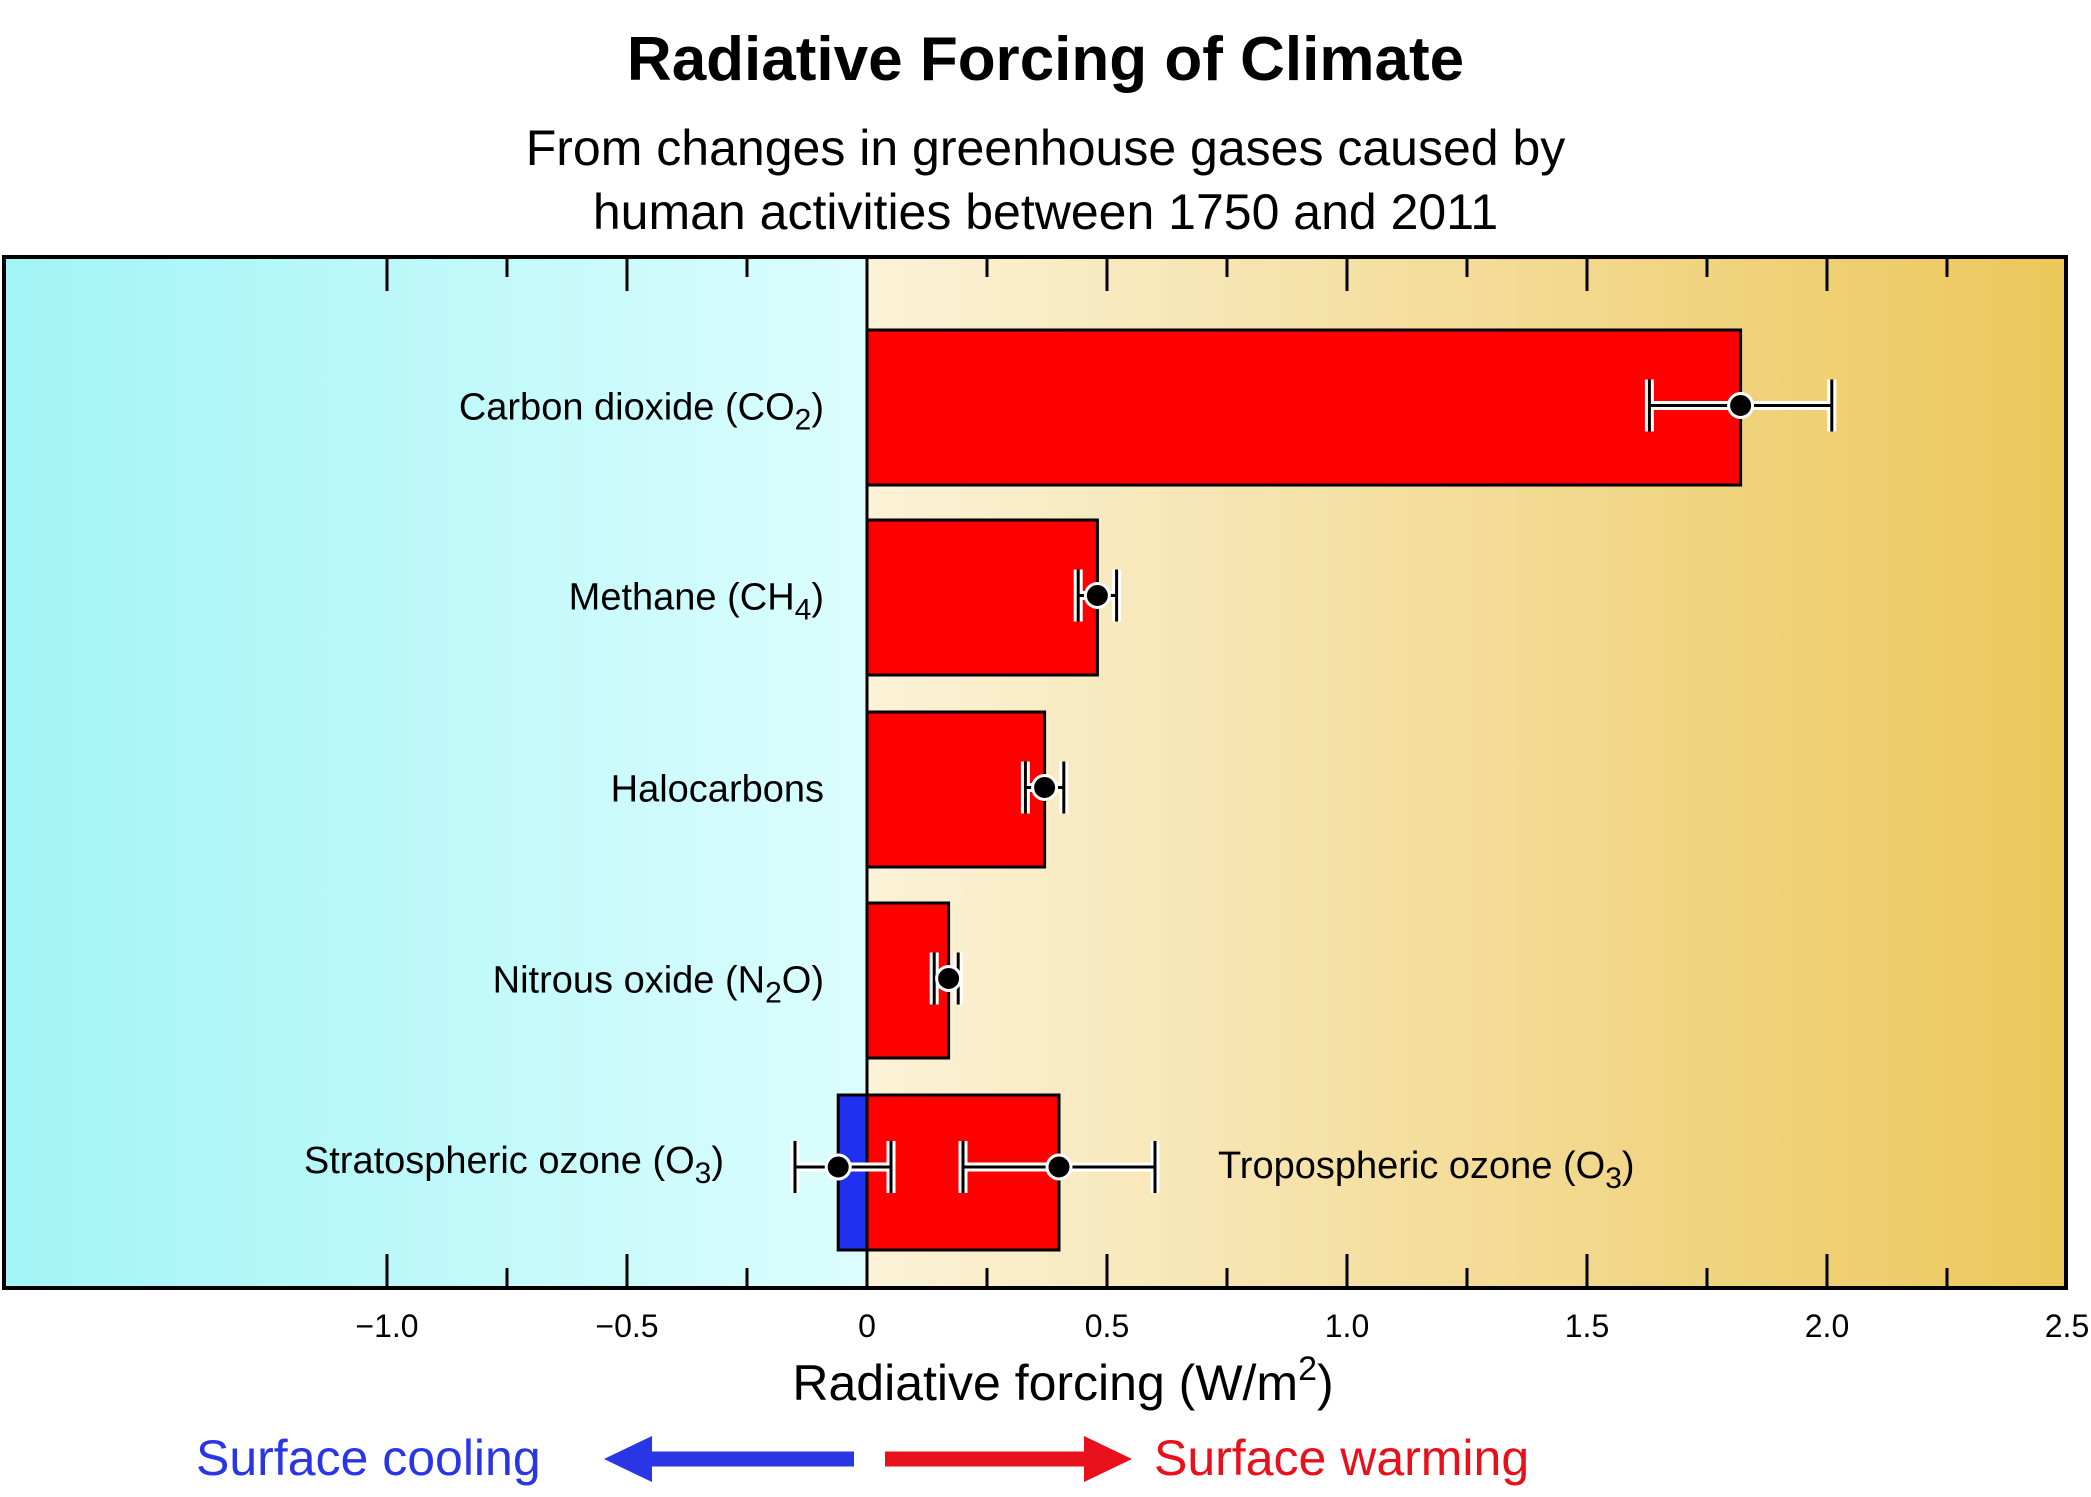 This screenshot has height=1497, width=2091. I want to click on tropospheric-ozone-value-dot, so click(1059, 1167).